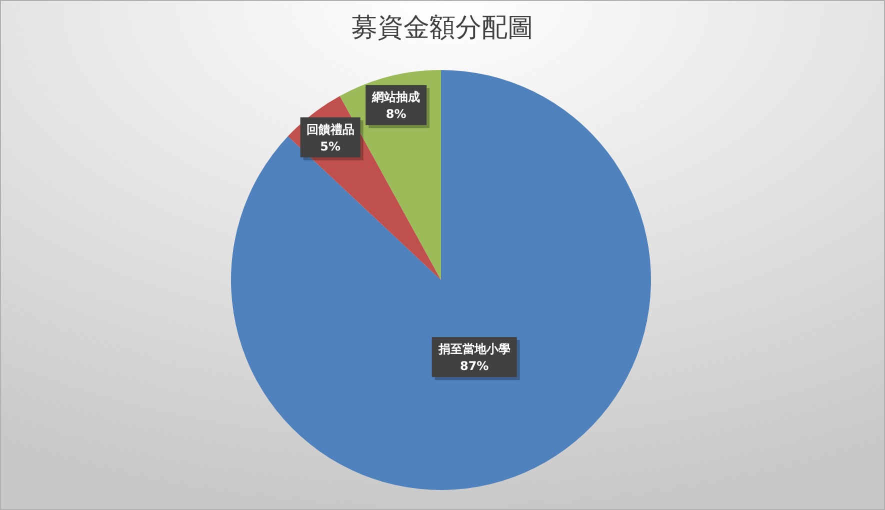 The width and height of the screenshot is (885, 510). I want to click on data-label: 5%, so click(330, 146).